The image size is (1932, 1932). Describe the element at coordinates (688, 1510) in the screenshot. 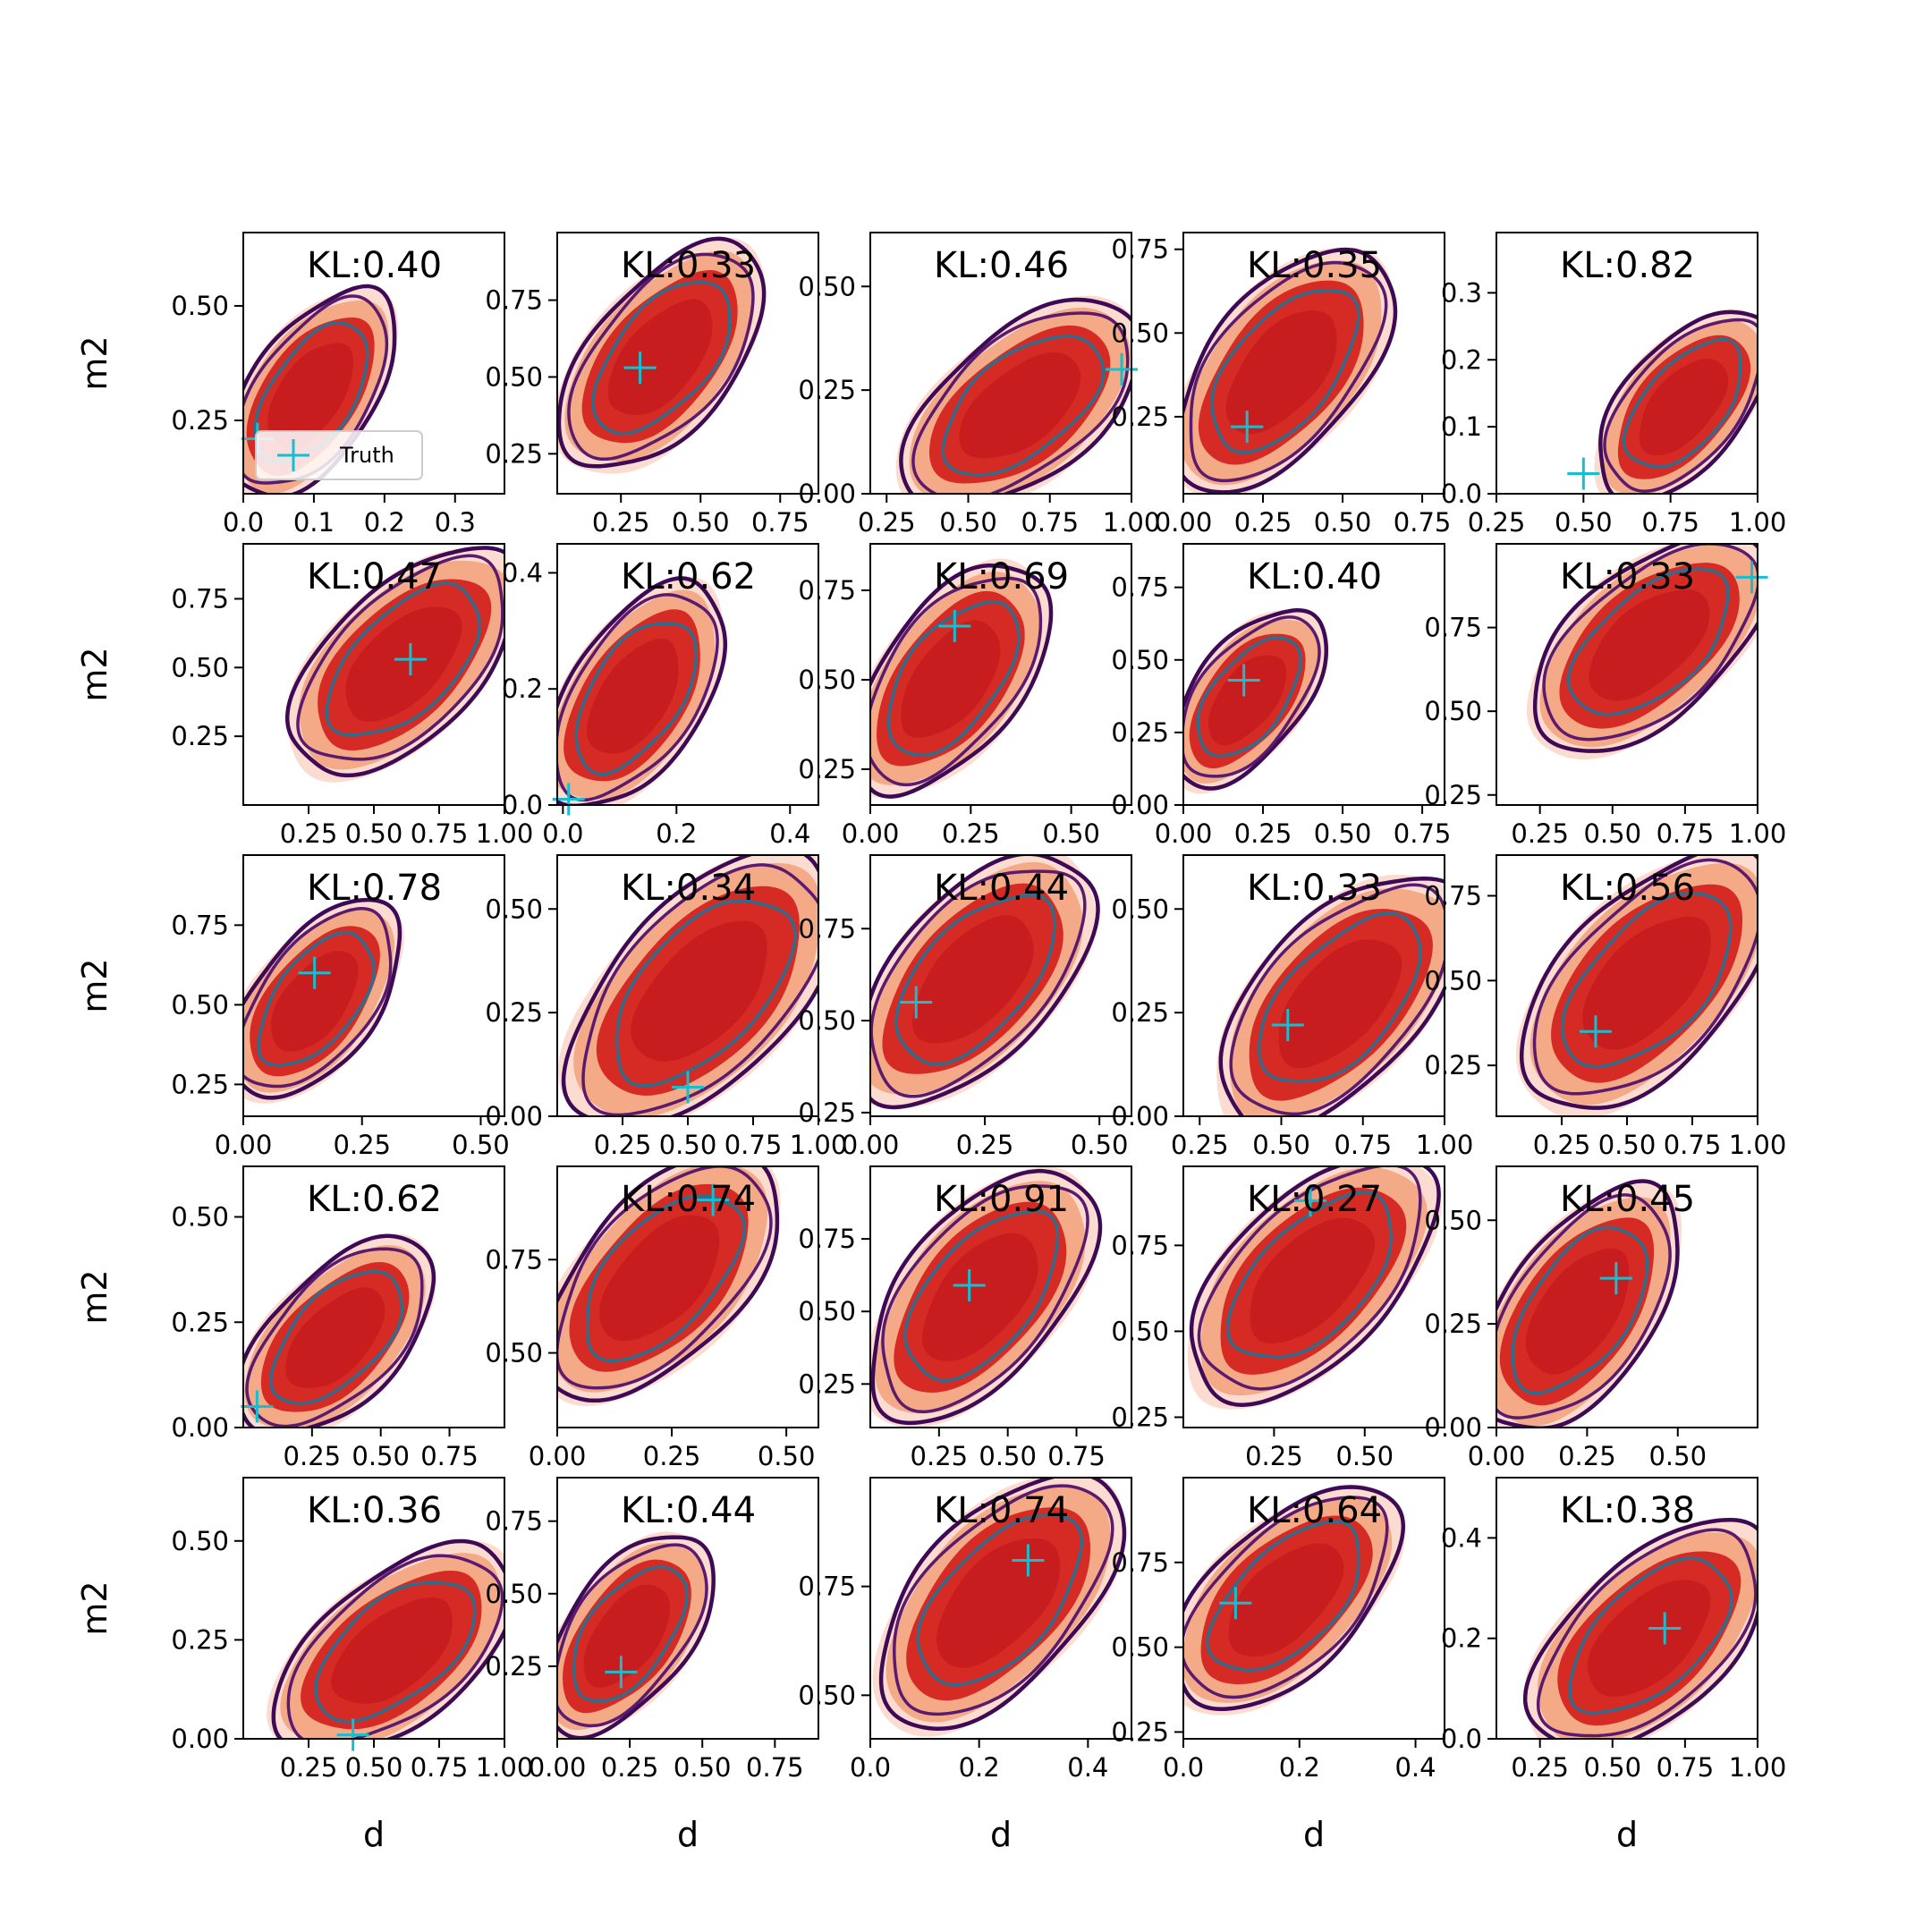

I see `kl-label: KL:0.44` at that location.